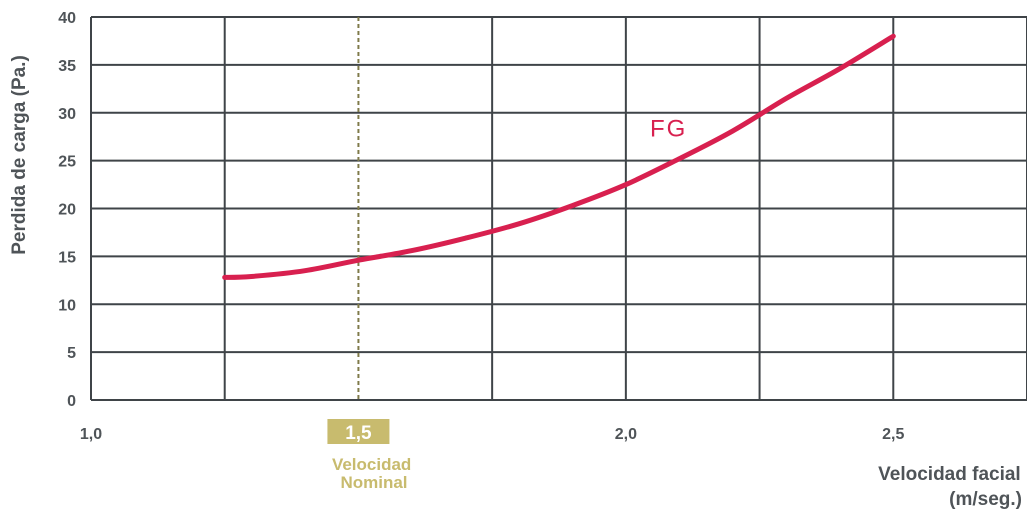 The height and width of the screenshot is (518, 1027). Describe the element at coordinates (371, 464) in the screenshot. I see `velocidad-nominal-caption-line-1: Velocidad` at that location.